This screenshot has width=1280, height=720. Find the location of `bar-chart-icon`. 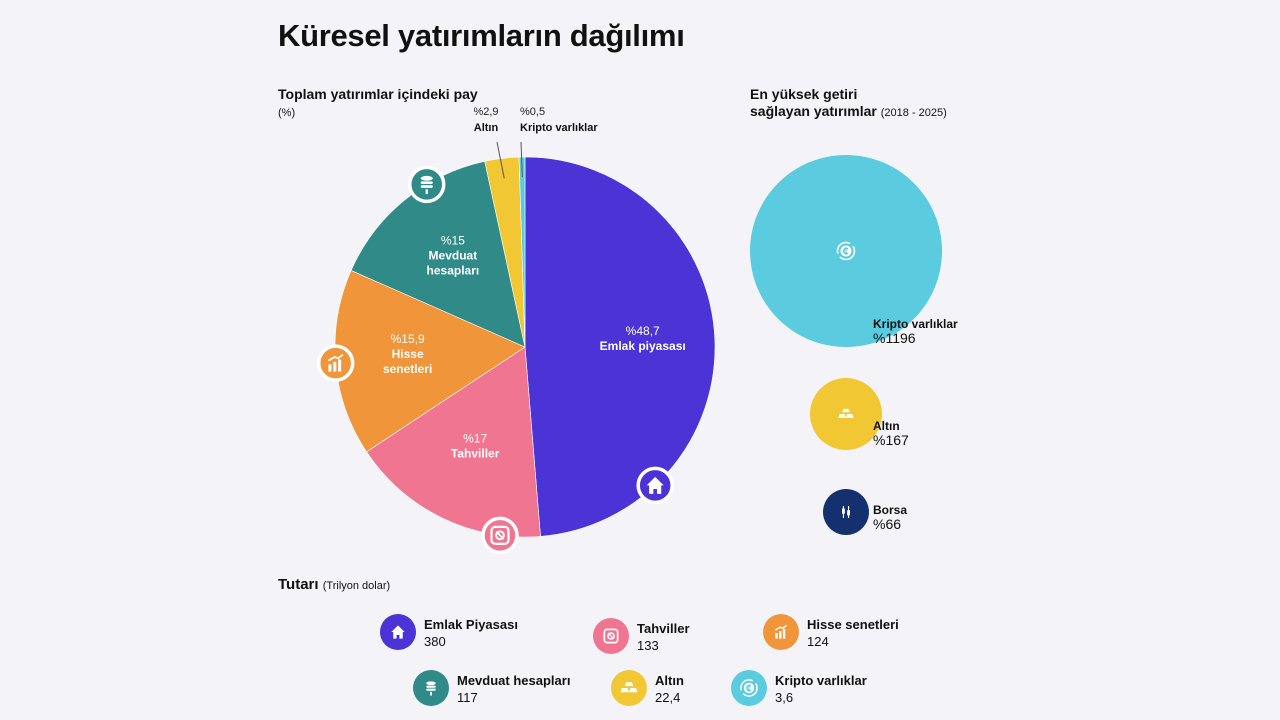

bar-chart-icon is located at coordinates (781, 632).